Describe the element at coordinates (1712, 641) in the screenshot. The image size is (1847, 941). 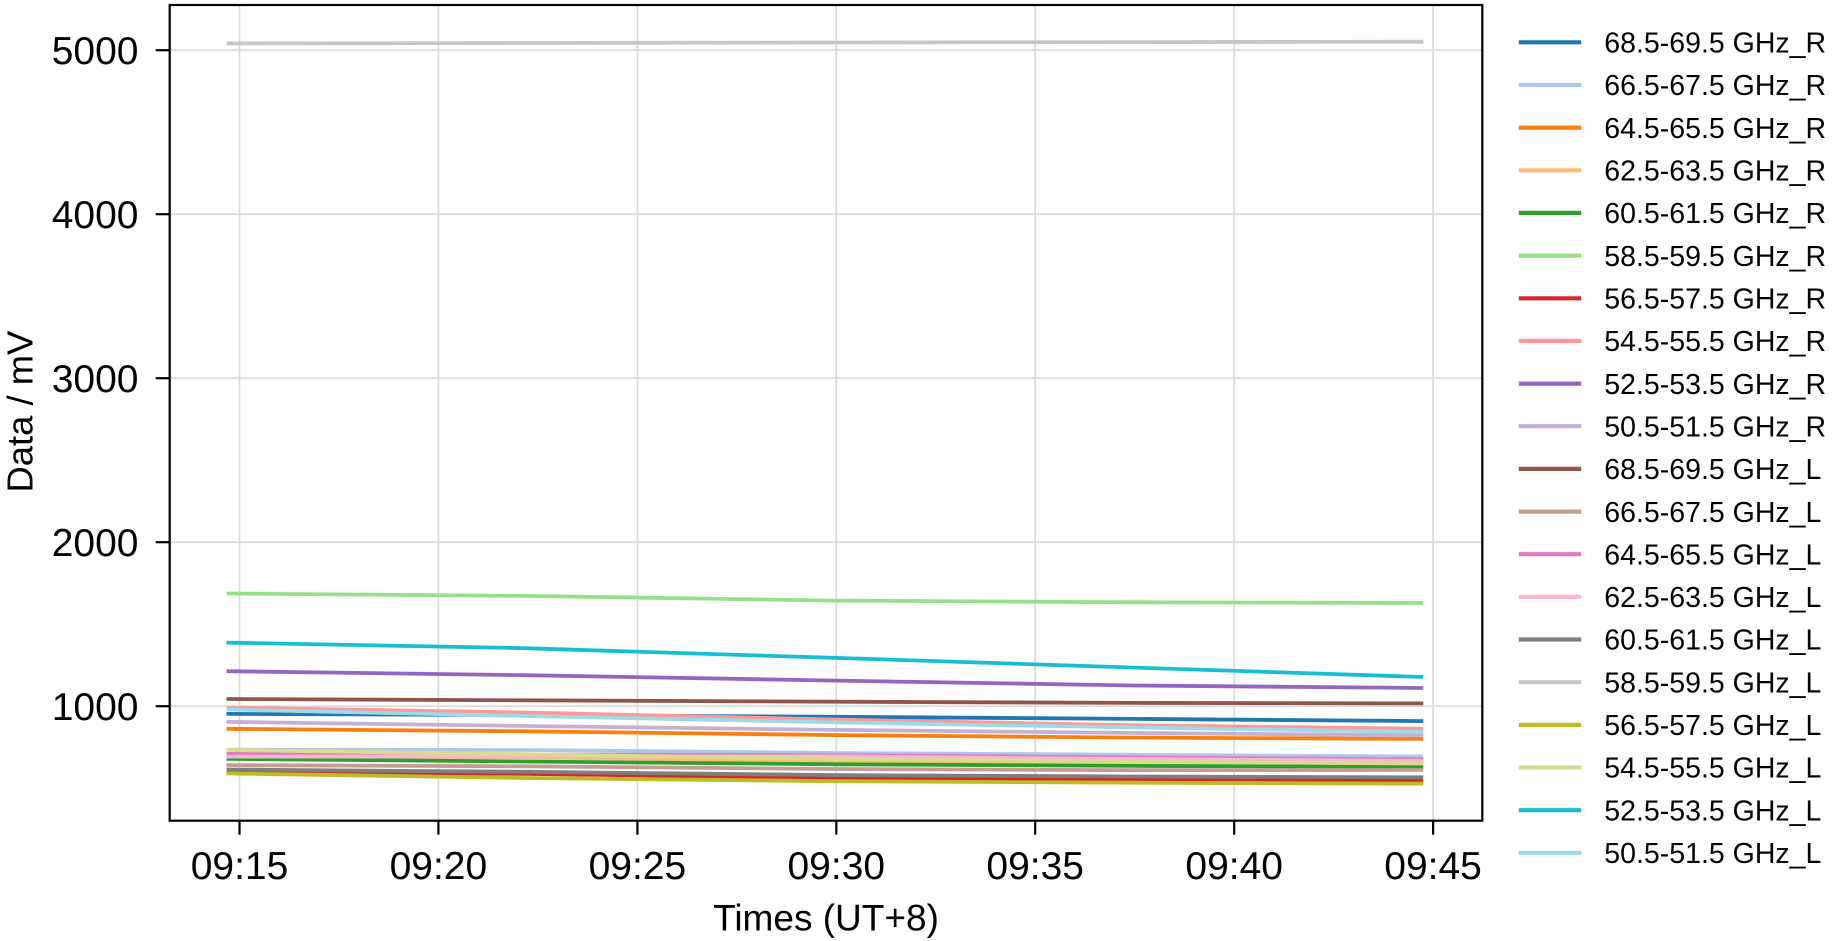
I see `svg-text: 60.5-61.5 GHz_L` at that location.